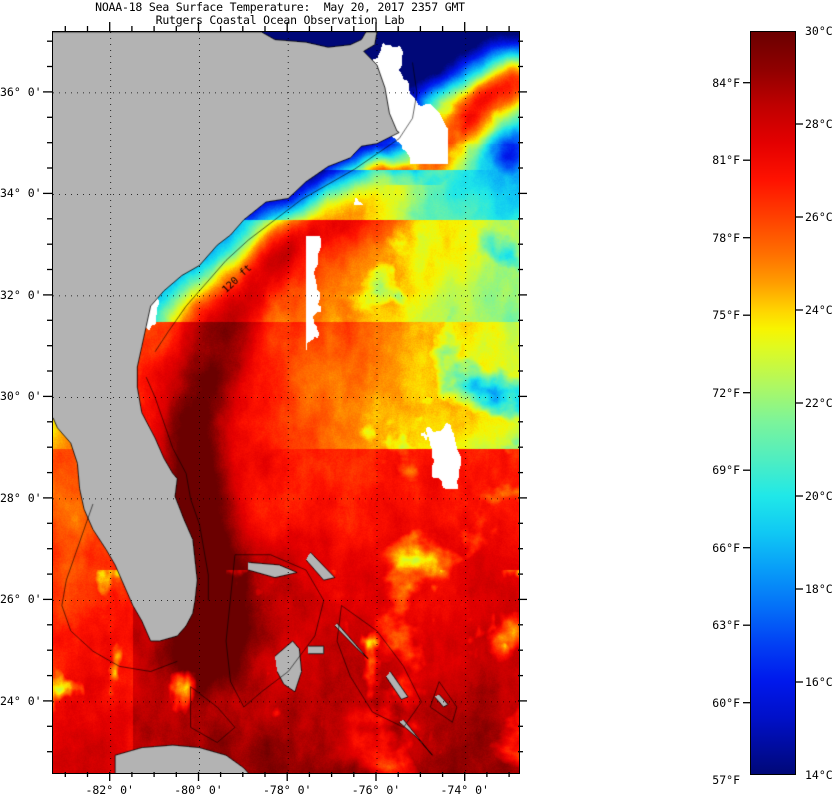 The height and width of the screenshot is (797, 832). What do you see at coordinates (726, 392) in the screenshot?
I see `colorbar-fahrenheit-label: 72°F` at bounding box center [726, 392].